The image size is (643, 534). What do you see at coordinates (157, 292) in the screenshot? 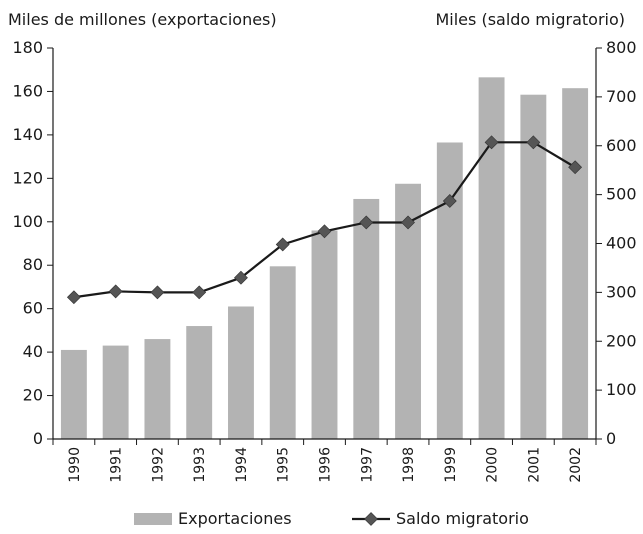
I see `line-marker-1992` at bounding box center [157, 292].